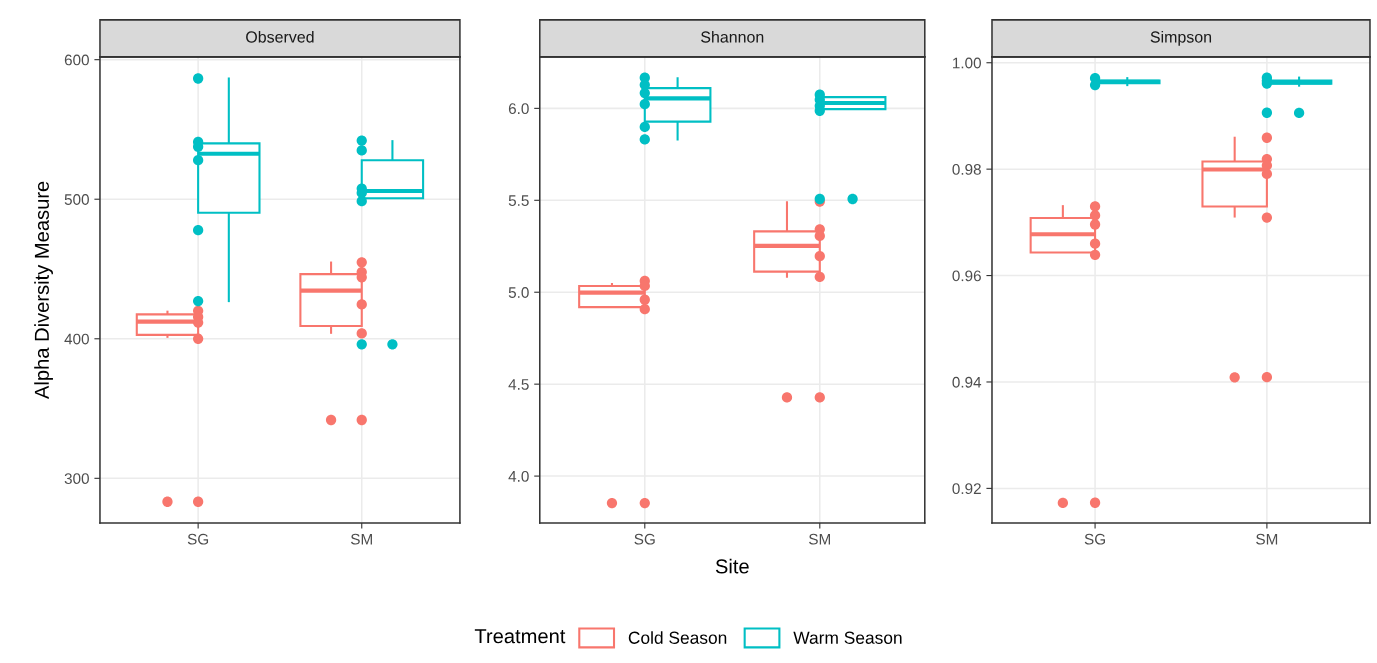 The image size is (1377, 663). I want to click on y-tick-label: 0.96, so click(966, 276).